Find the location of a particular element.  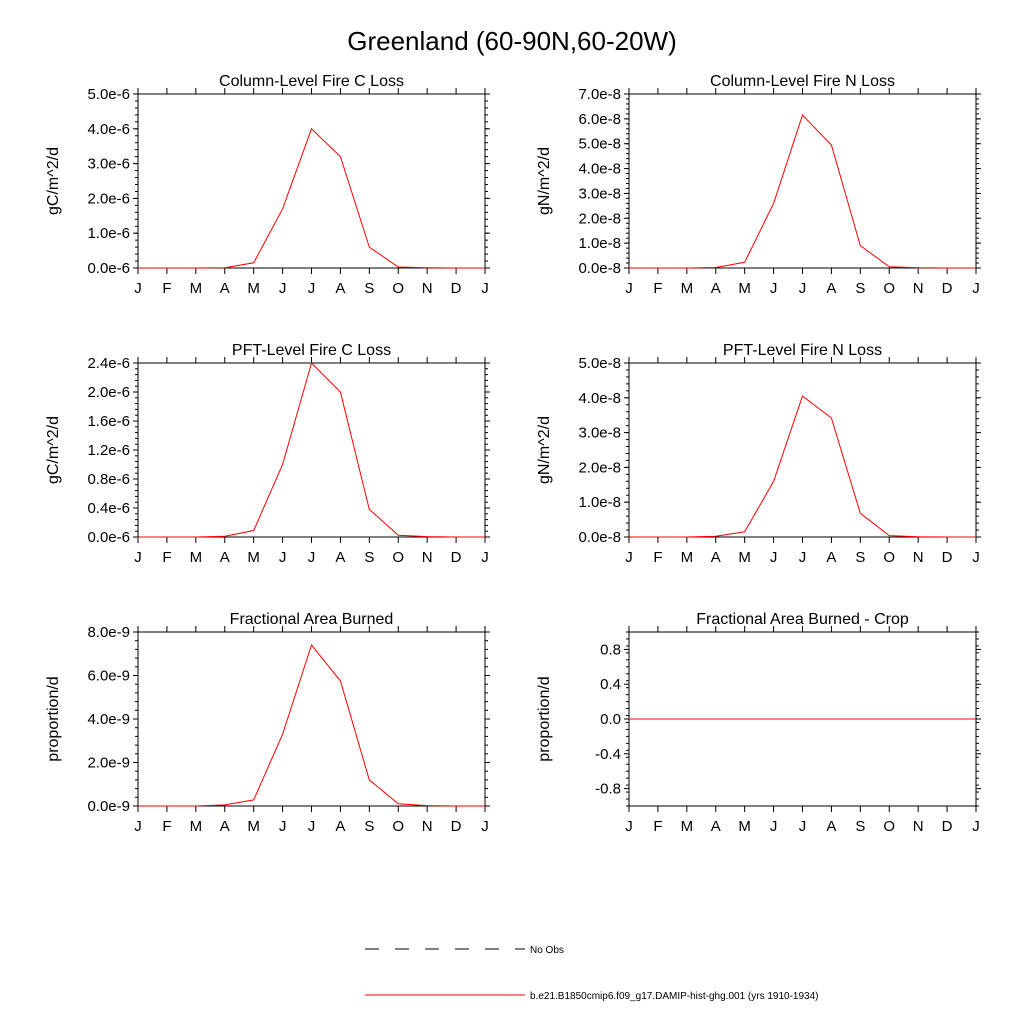

y-tick-label: 3.0e-8 is located at coordinates (599, 433).